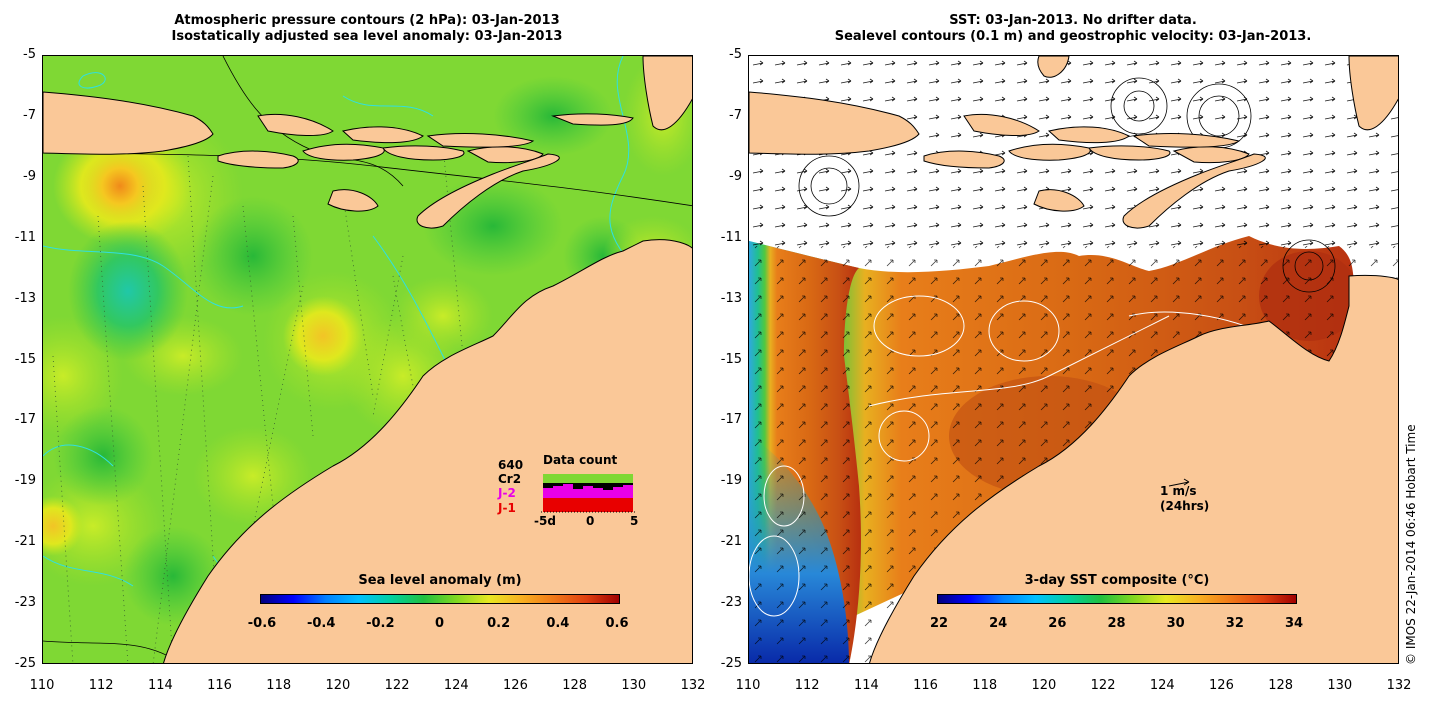 The image size is (1440, 710). I want to click on velocity-scale-line1: 1 m/s, so click(1178, 491).